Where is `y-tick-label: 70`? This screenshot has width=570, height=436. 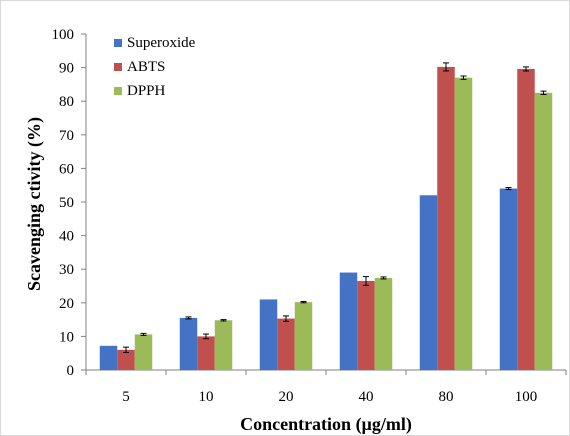 y-tick-label: 70 is located at coordinates (66, 136).